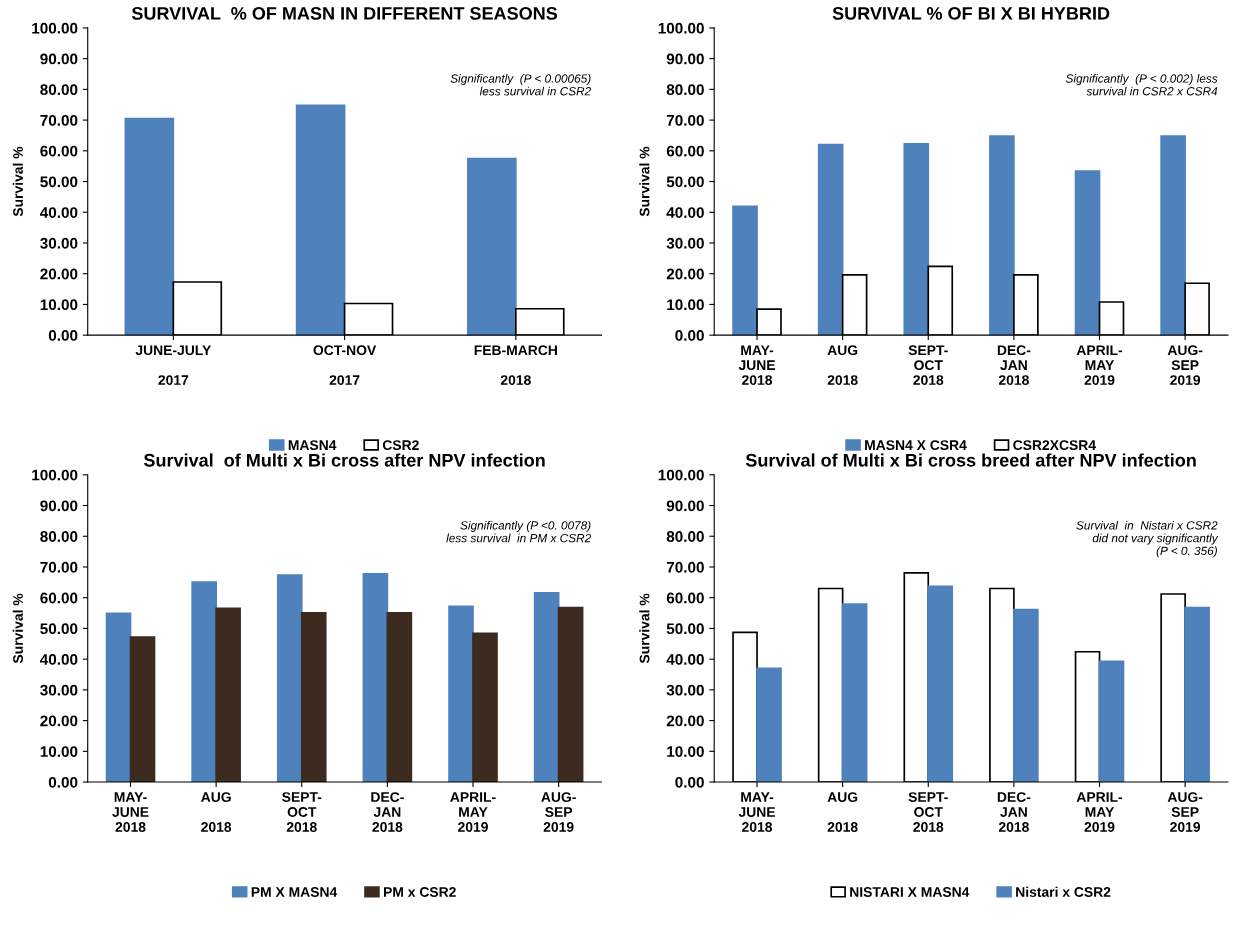  I want to click on category-label: JUNE-JULY 2017, so click(173, 365).